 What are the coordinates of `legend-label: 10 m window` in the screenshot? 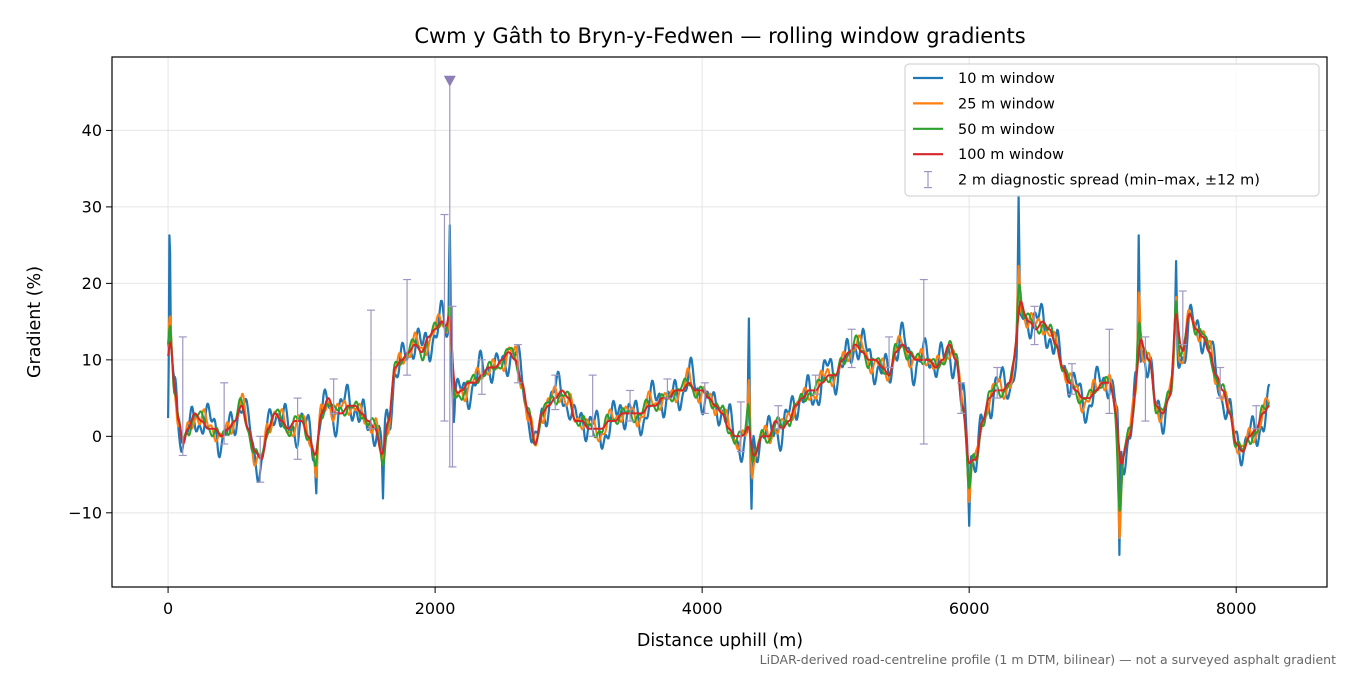 It's located at (1006, 79).